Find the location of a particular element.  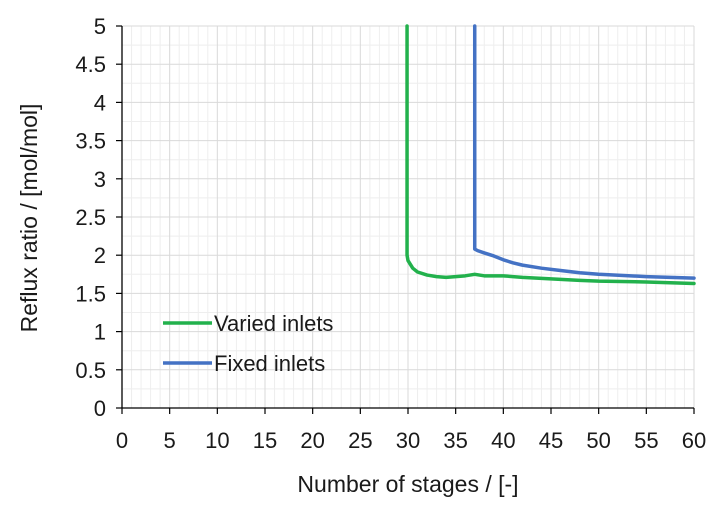

y-tick-label: 0 is located at coordinates (100, 408).